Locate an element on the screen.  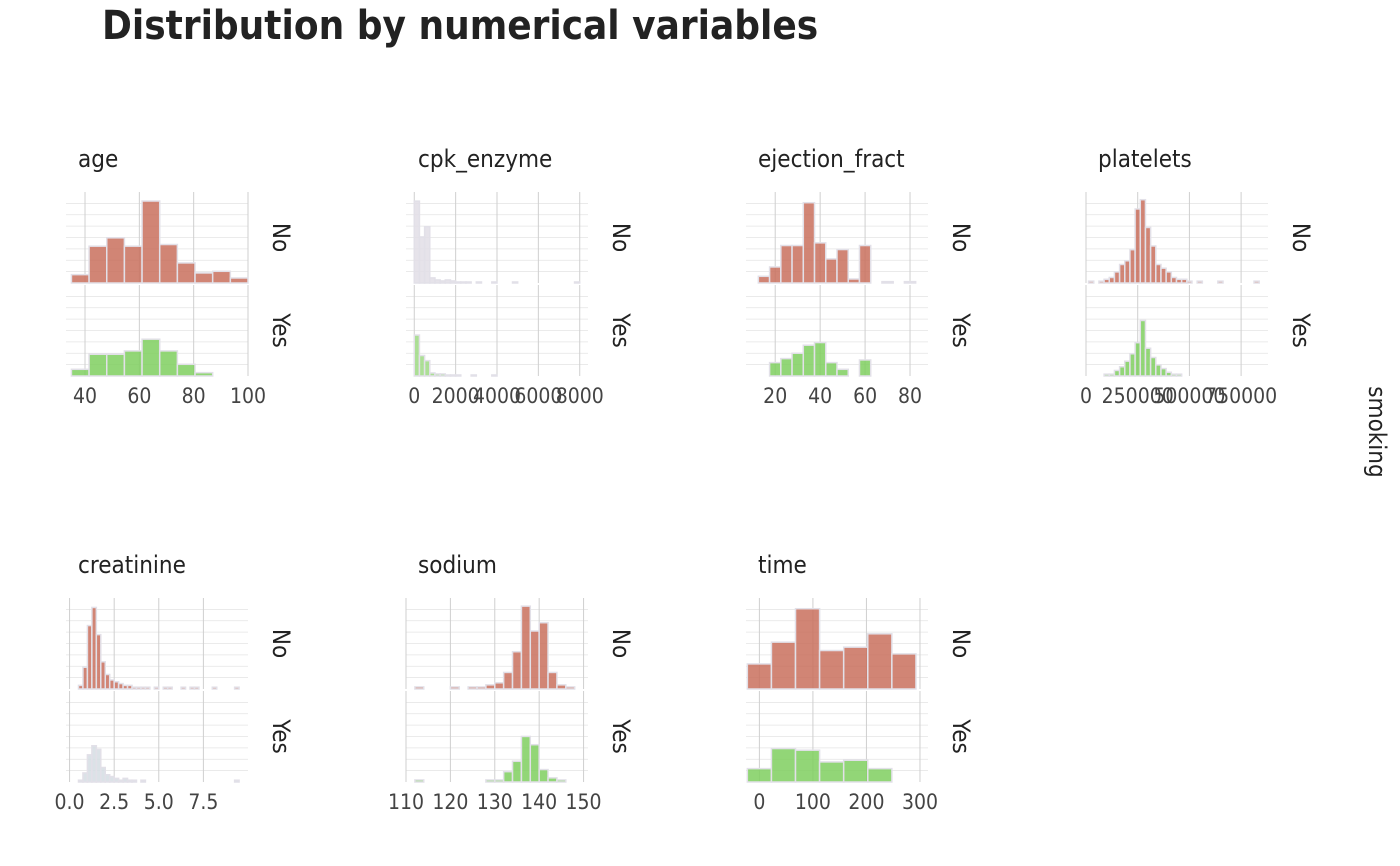
x-tick-label: 2.5 is located at coordinates (114, 802).